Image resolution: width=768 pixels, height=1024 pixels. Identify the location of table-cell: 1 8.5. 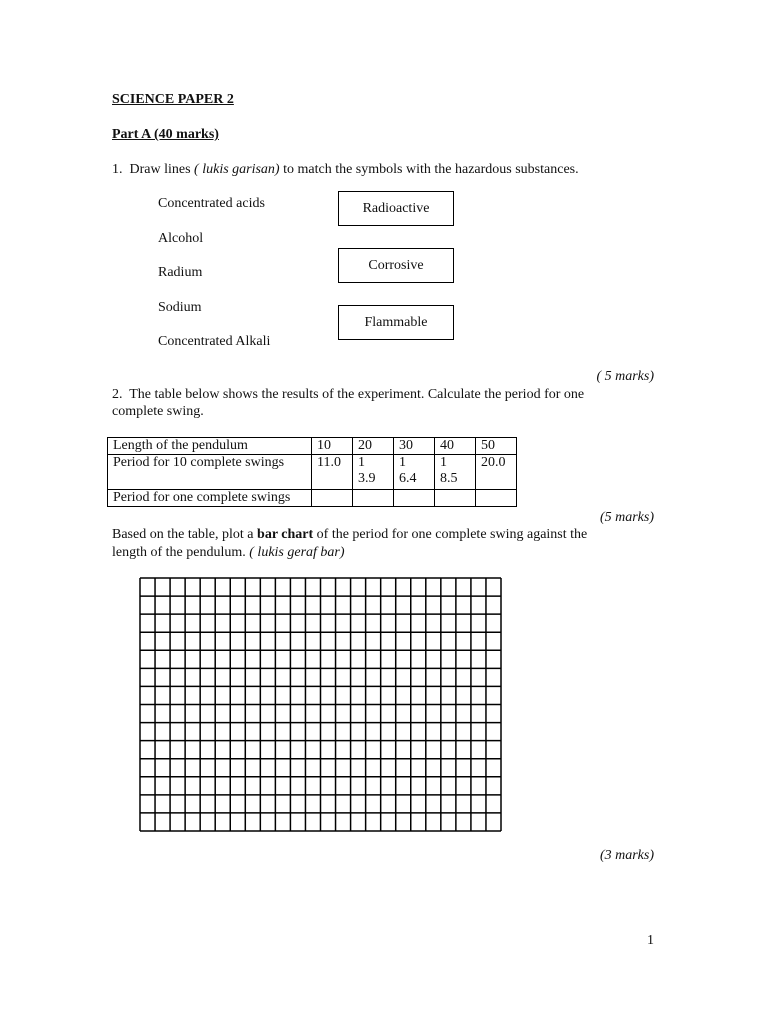
(455, 472).